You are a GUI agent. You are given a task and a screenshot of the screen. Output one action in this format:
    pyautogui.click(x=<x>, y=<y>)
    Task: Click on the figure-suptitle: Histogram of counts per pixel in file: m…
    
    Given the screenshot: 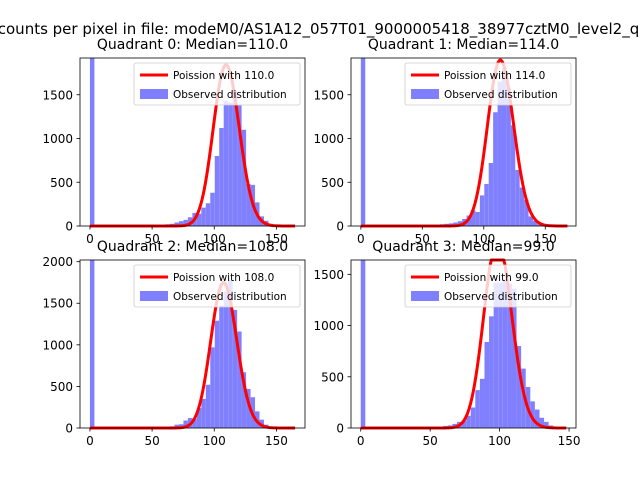 What is the action you would take?
    pyautogui.click(x=320, y=29)
    